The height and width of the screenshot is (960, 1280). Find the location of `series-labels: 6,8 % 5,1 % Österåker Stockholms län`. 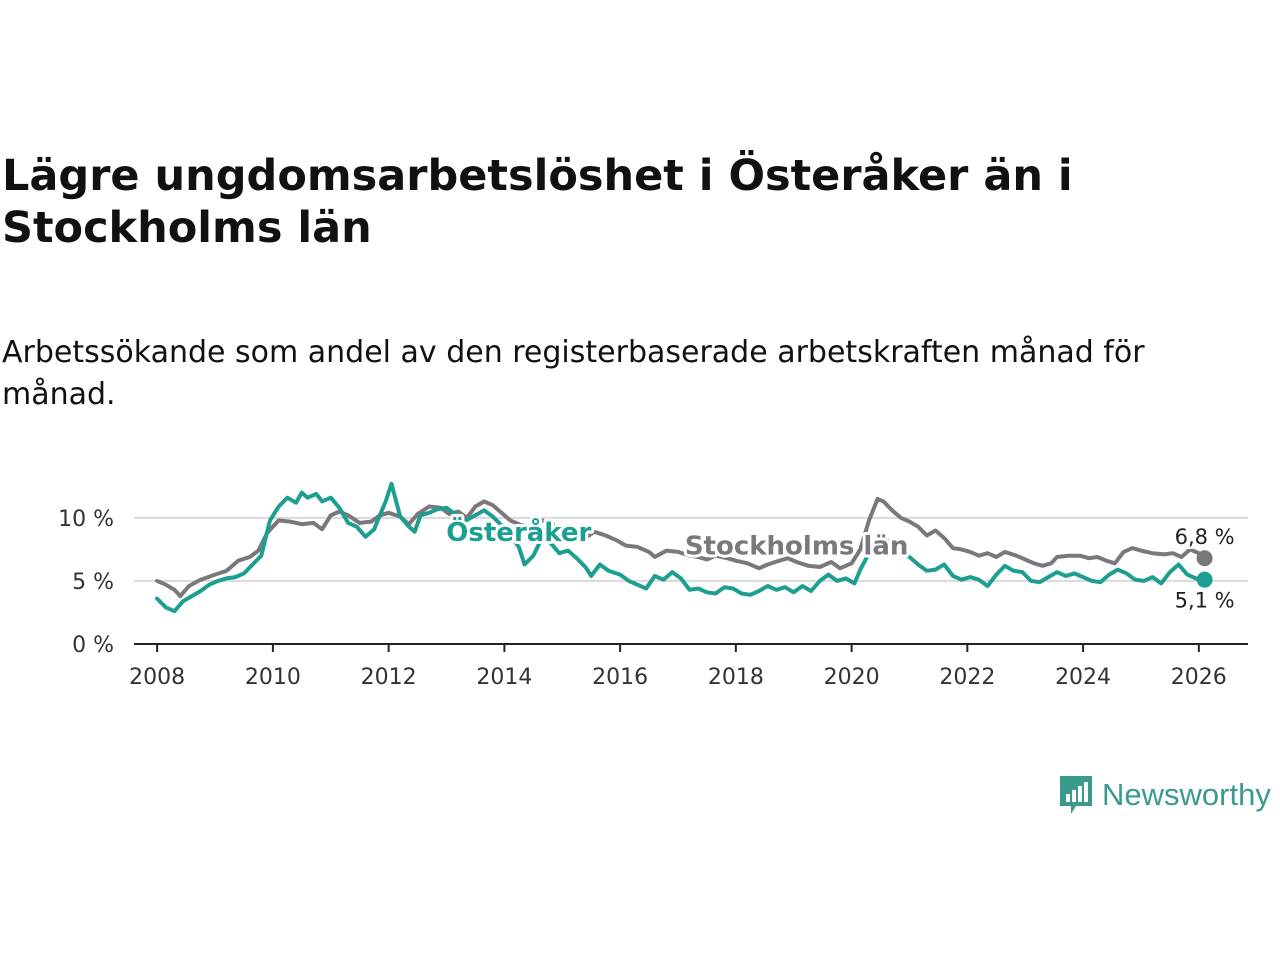

series-labels: 6,8 % 5,1 % Österåker Stockholms län is located at coordinates (840, 563).